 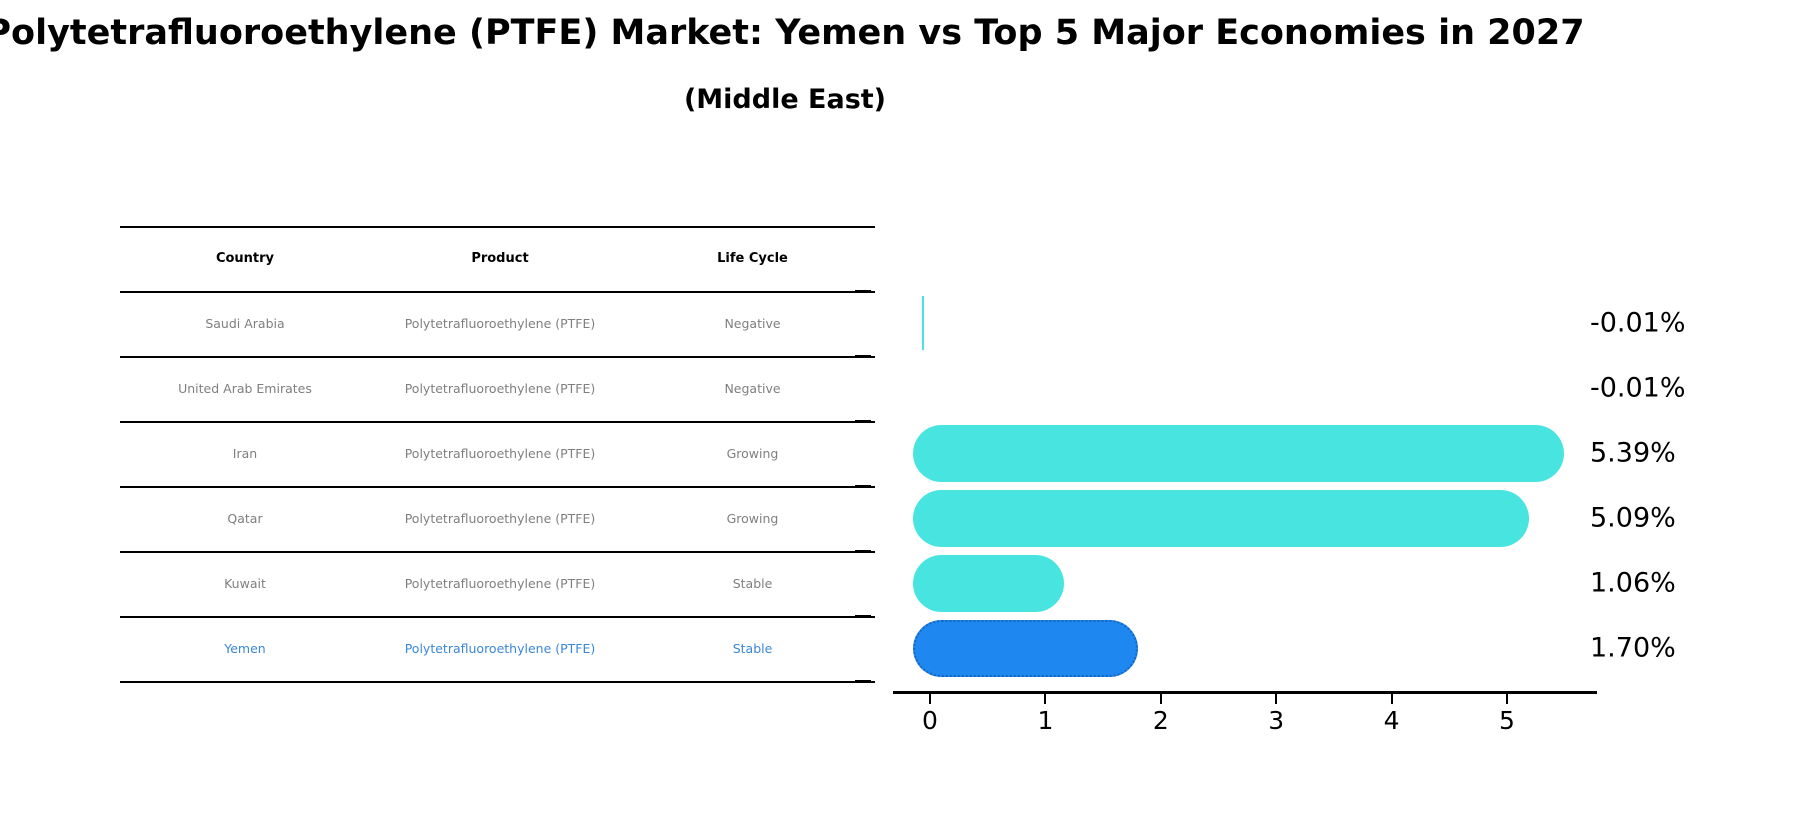 What do you see at coordinates (245, 648) in the screenshot?
I see `cell-country: Yemen` at bounding box center [245, 648].